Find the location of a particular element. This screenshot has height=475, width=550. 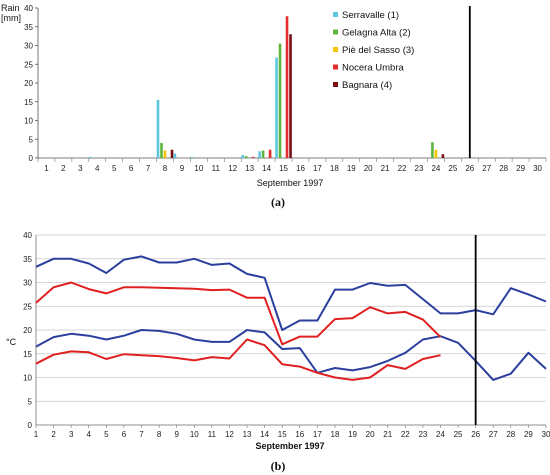

rain-x-tick-label: 25 is located at coordinates (452, 168).